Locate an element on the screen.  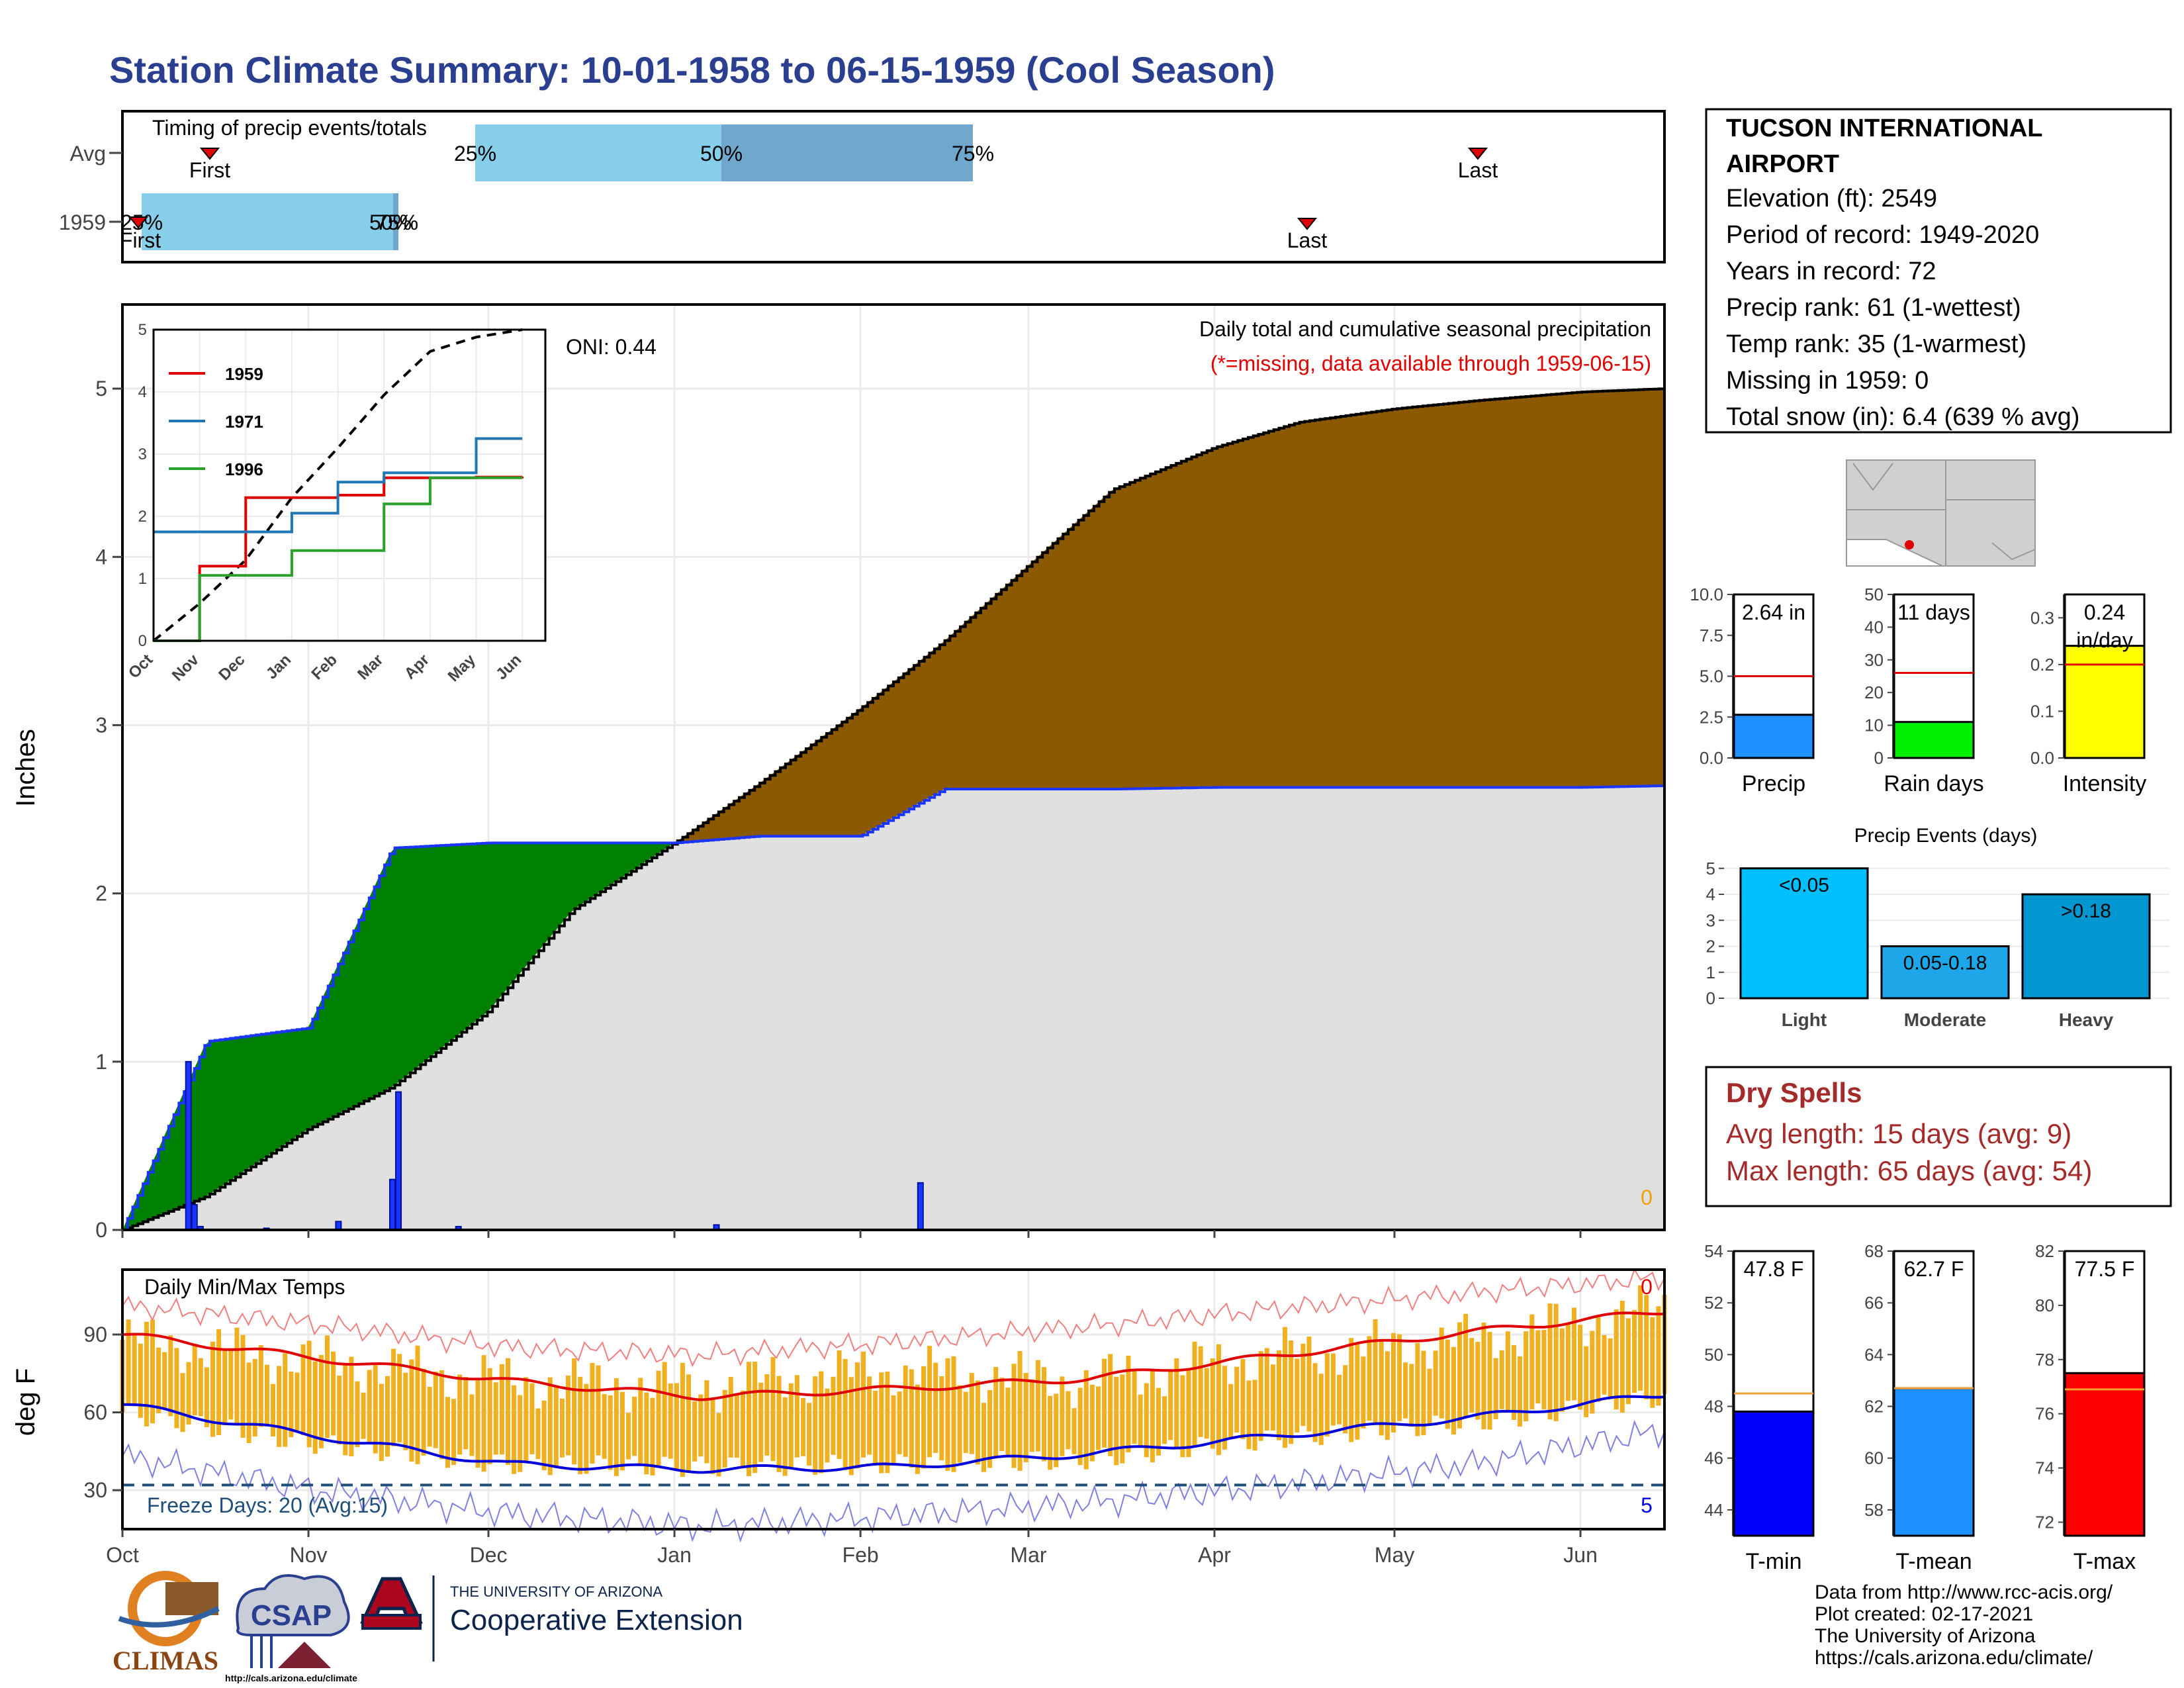
normal-min-line is located at coordinates (893, 1434).